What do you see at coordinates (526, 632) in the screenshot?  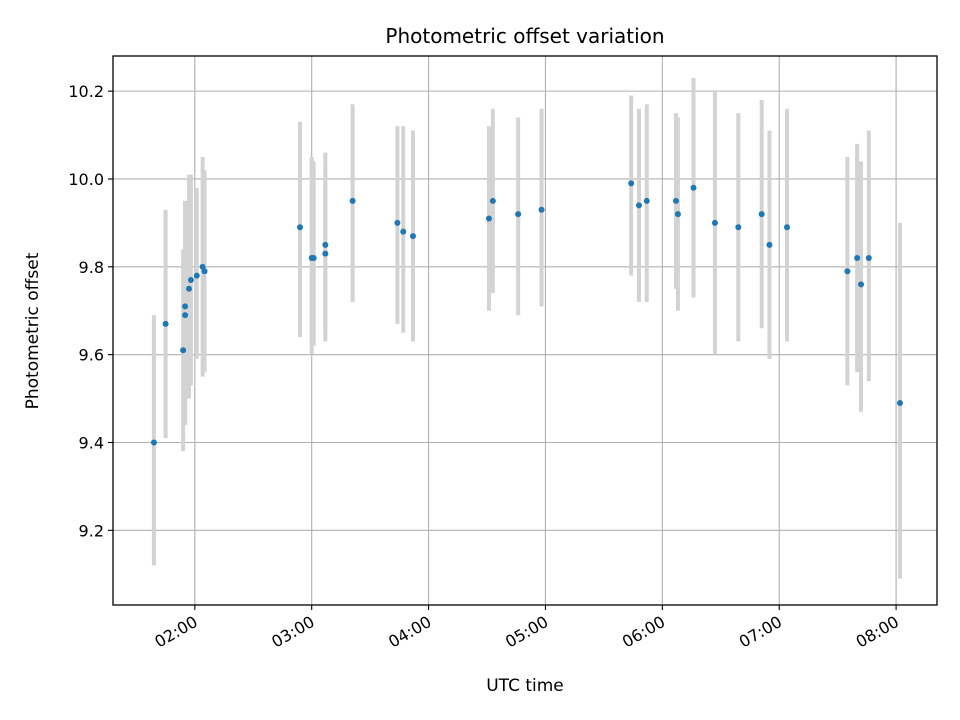 I see `x-tick-label: 05:00` at bounding box center [526, 632].